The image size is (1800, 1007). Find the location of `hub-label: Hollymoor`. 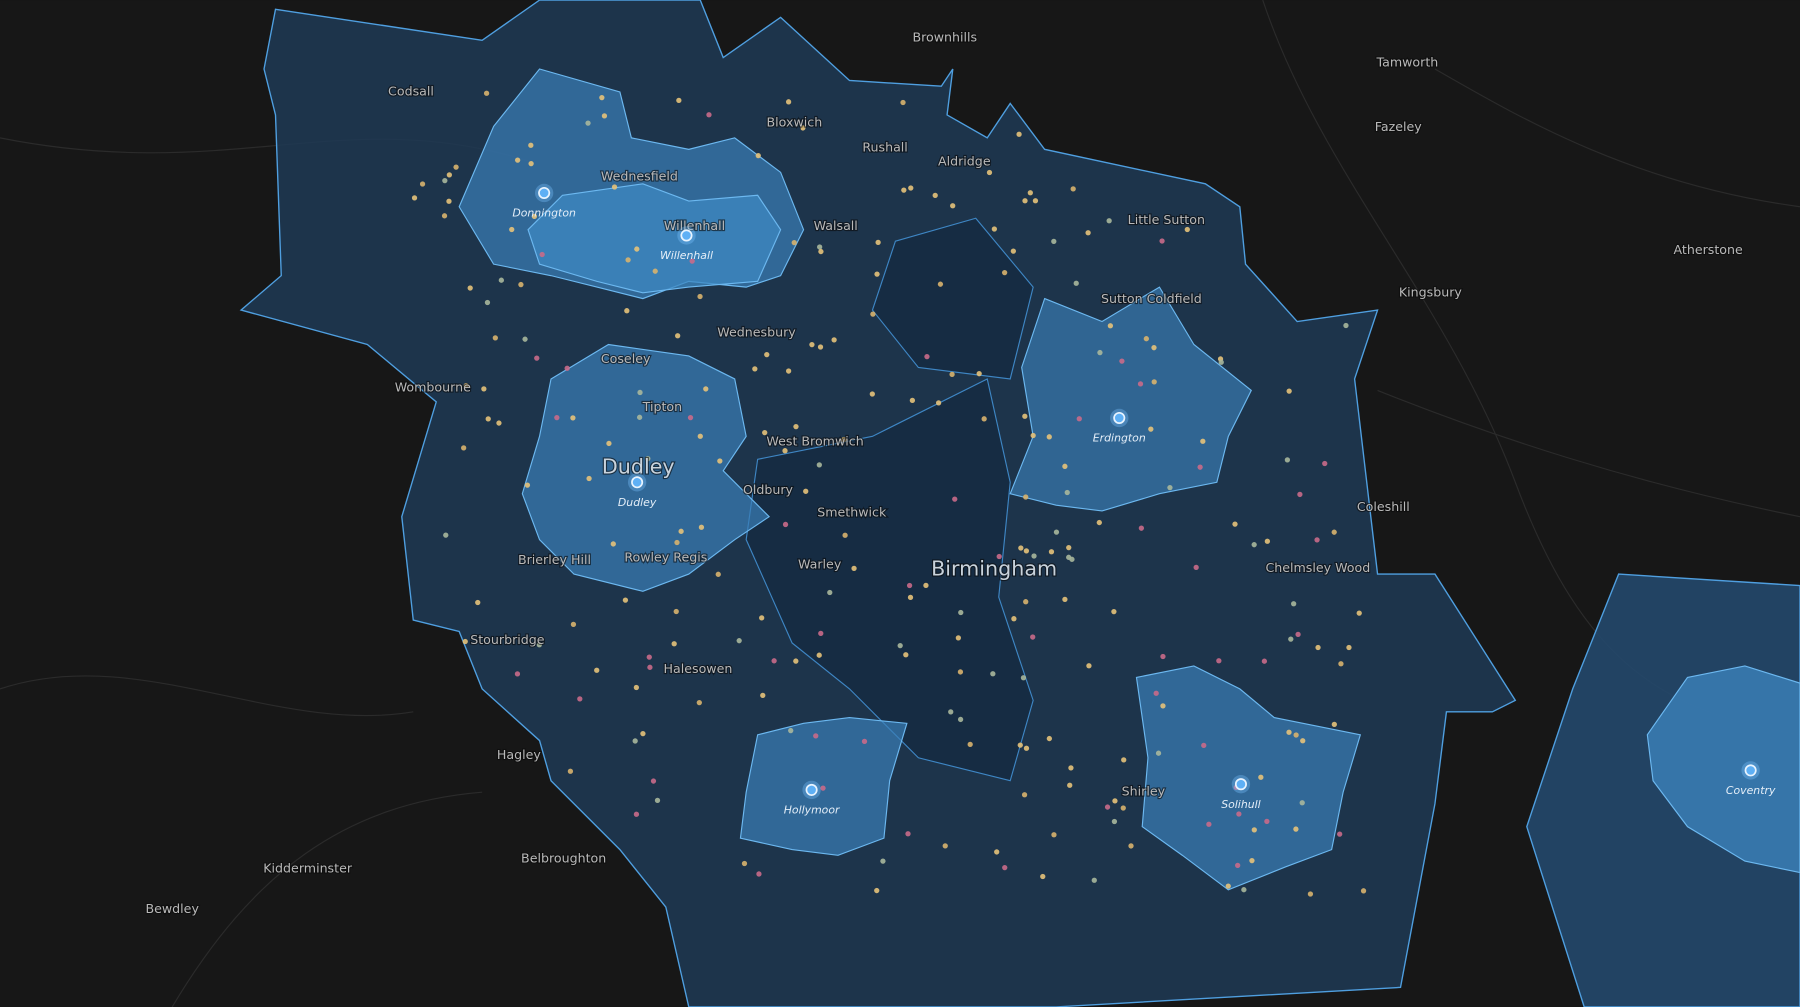

hub-label: Hollymoor is located at coordinates (812, 810).